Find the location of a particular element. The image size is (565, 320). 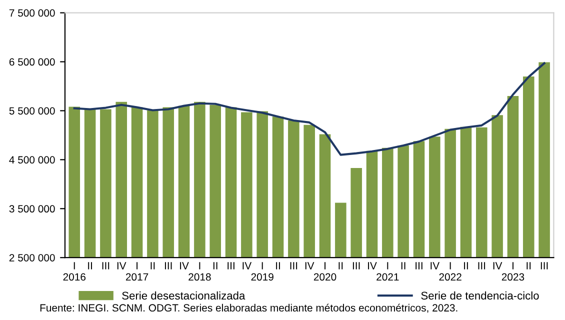

y-tick-label: 7 500 000 is located at coordinates (32, 13).